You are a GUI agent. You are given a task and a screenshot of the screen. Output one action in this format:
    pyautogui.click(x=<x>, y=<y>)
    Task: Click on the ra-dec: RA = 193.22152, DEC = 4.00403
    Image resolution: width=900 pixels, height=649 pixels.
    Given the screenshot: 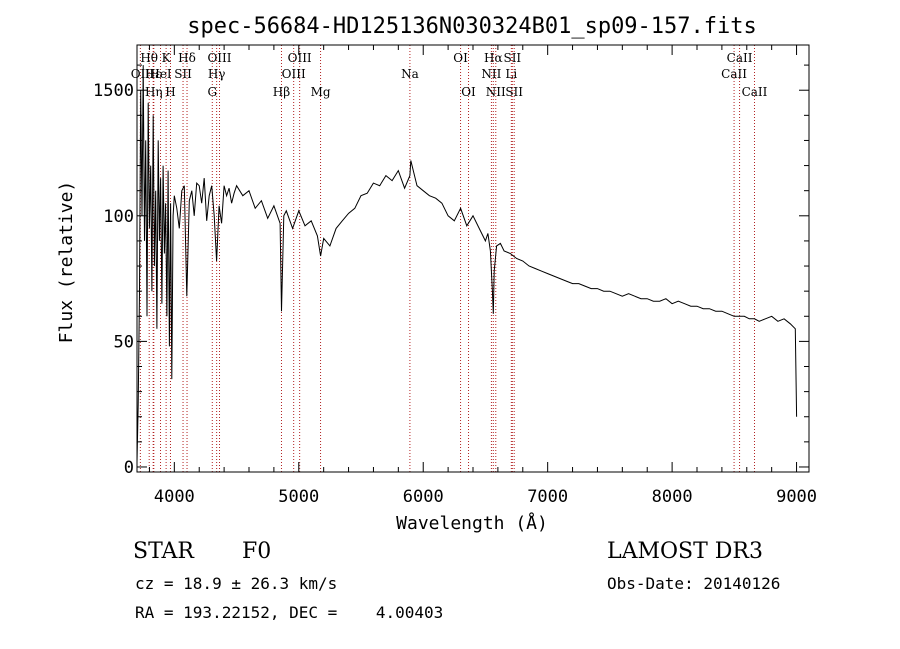 What is the action you would take?
    pyautogui.click(x=289, y=612)
    